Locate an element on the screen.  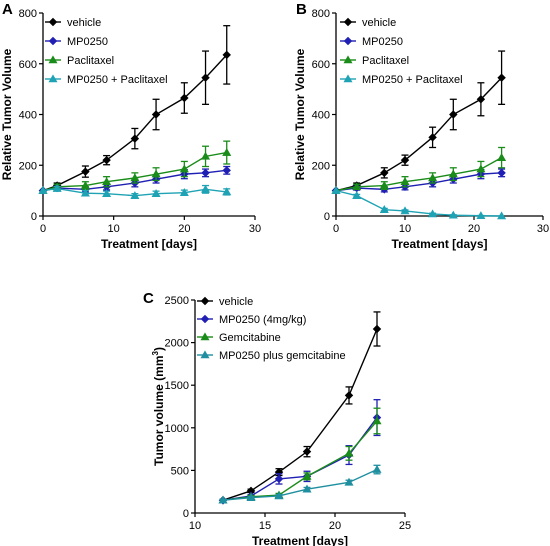
y-axis-title-superscript-c: 3 is located at coordinates (155, 352).